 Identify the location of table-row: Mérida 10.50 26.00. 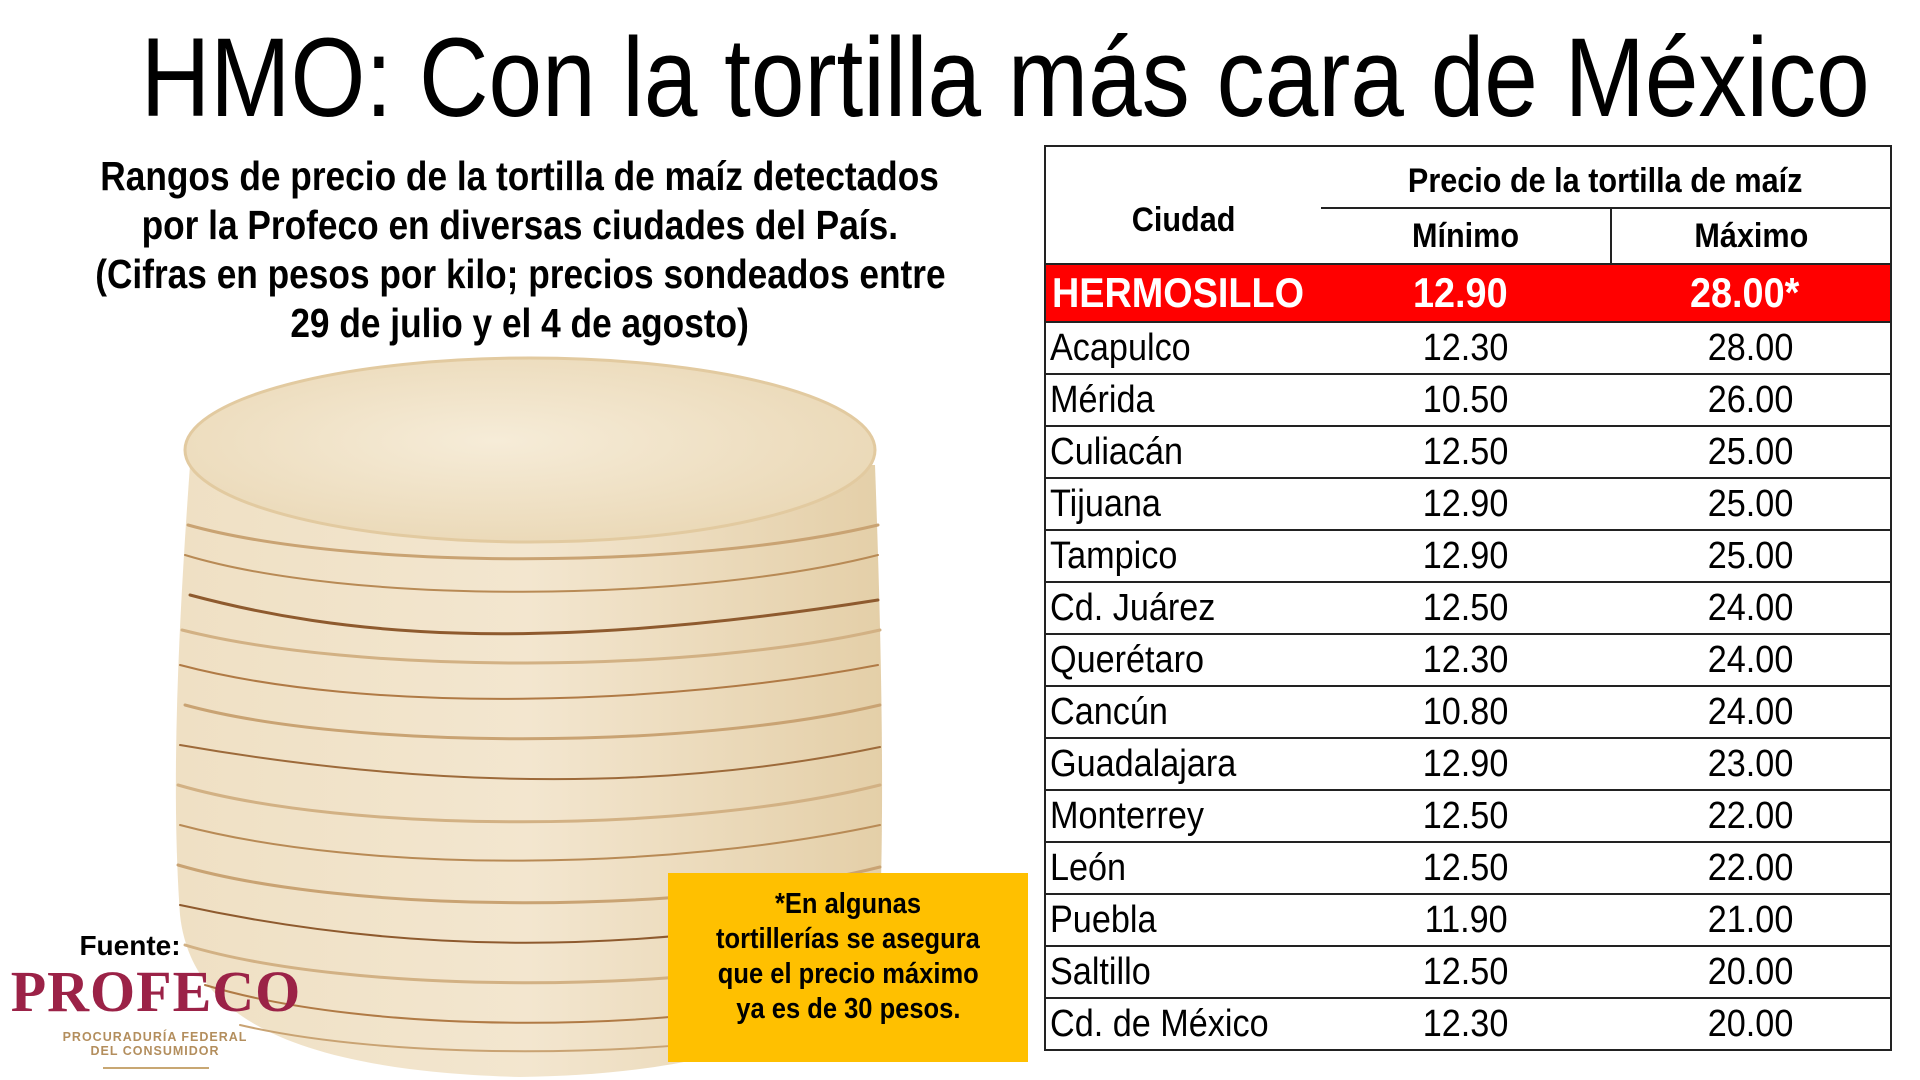
(1468, 400).